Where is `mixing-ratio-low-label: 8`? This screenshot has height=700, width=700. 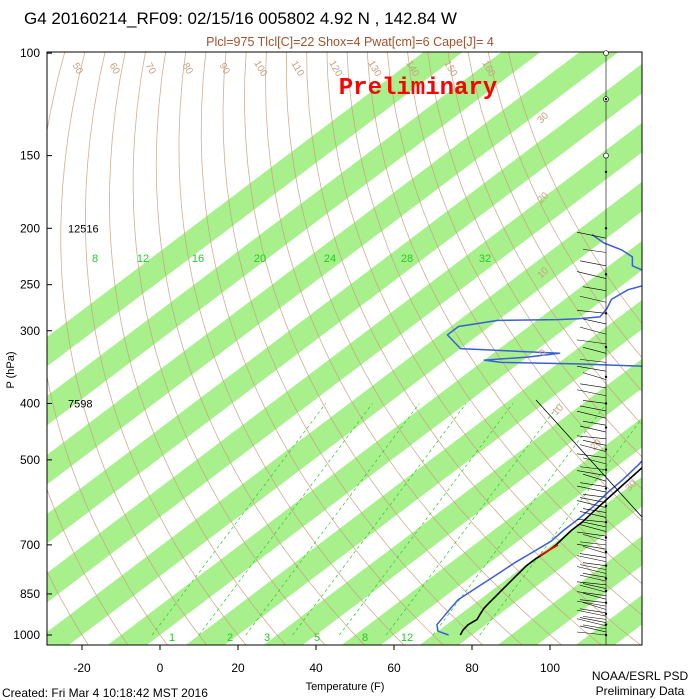
mixing-ratio-low-label: 8 is located at coordinates (365, 638).